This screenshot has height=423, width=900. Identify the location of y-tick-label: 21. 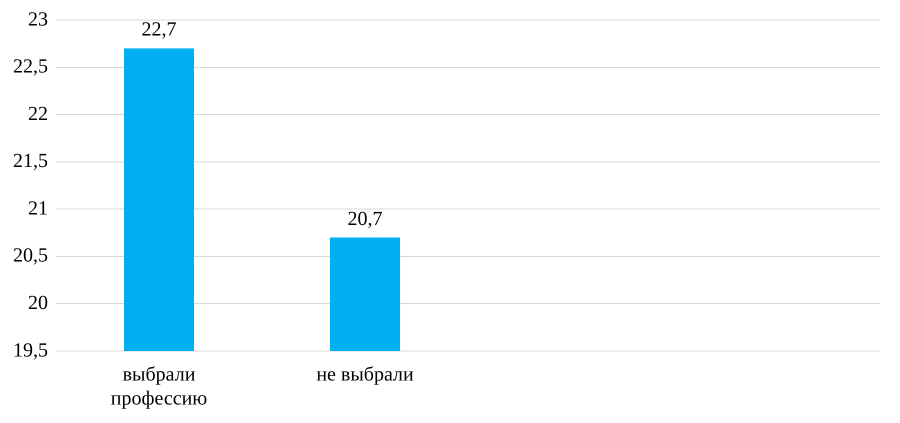
(38, 208).